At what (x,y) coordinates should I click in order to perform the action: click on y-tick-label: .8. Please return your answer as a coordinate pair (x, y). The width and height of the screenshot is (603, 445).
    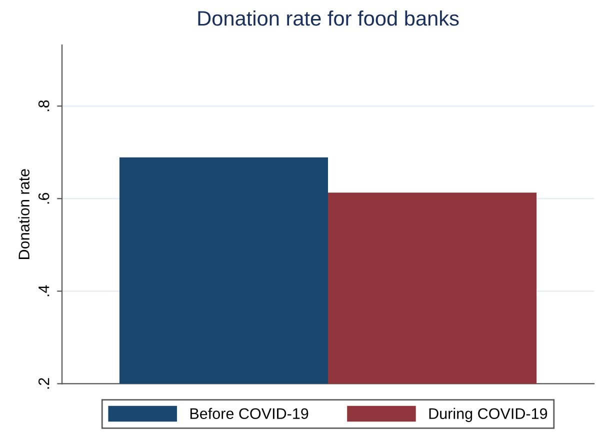
    Looking at the image, I should click on (44, 106).